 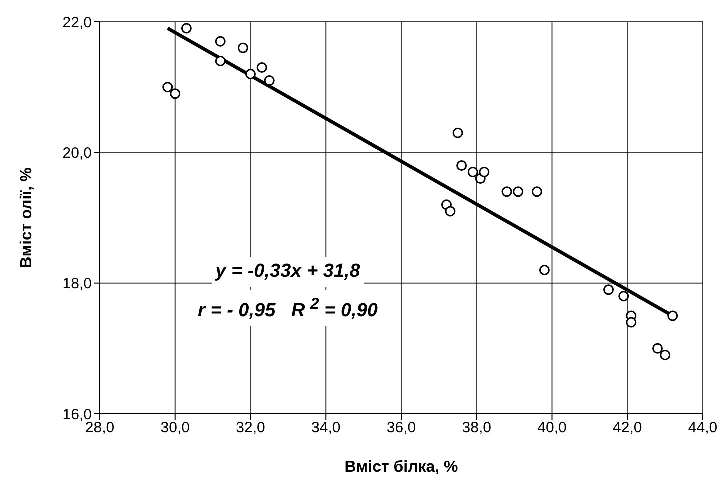 I want to click on x-tick-label: 38,0, so click(x=477, y=428).